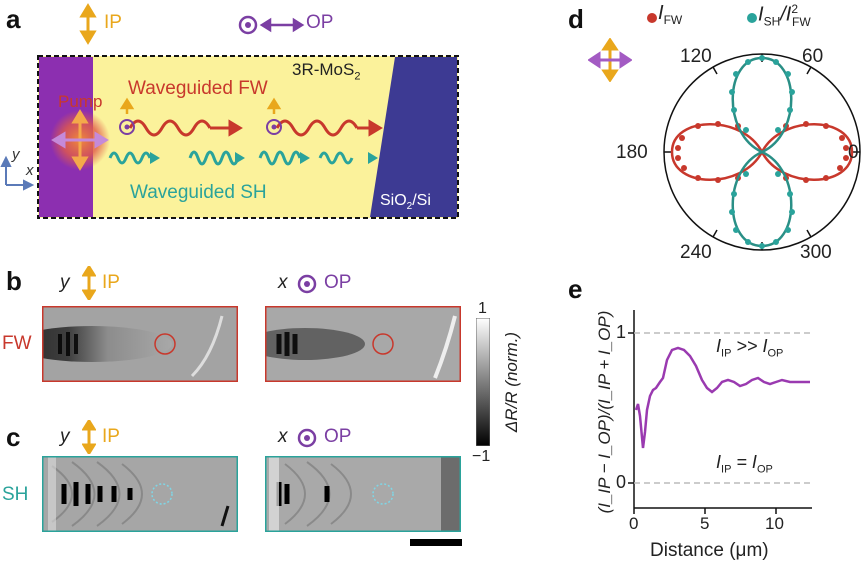  What do you see at coordinates (89, 437) in the screenshot?
I see `c-left-ip-icon` at bounding box center [89, 437].